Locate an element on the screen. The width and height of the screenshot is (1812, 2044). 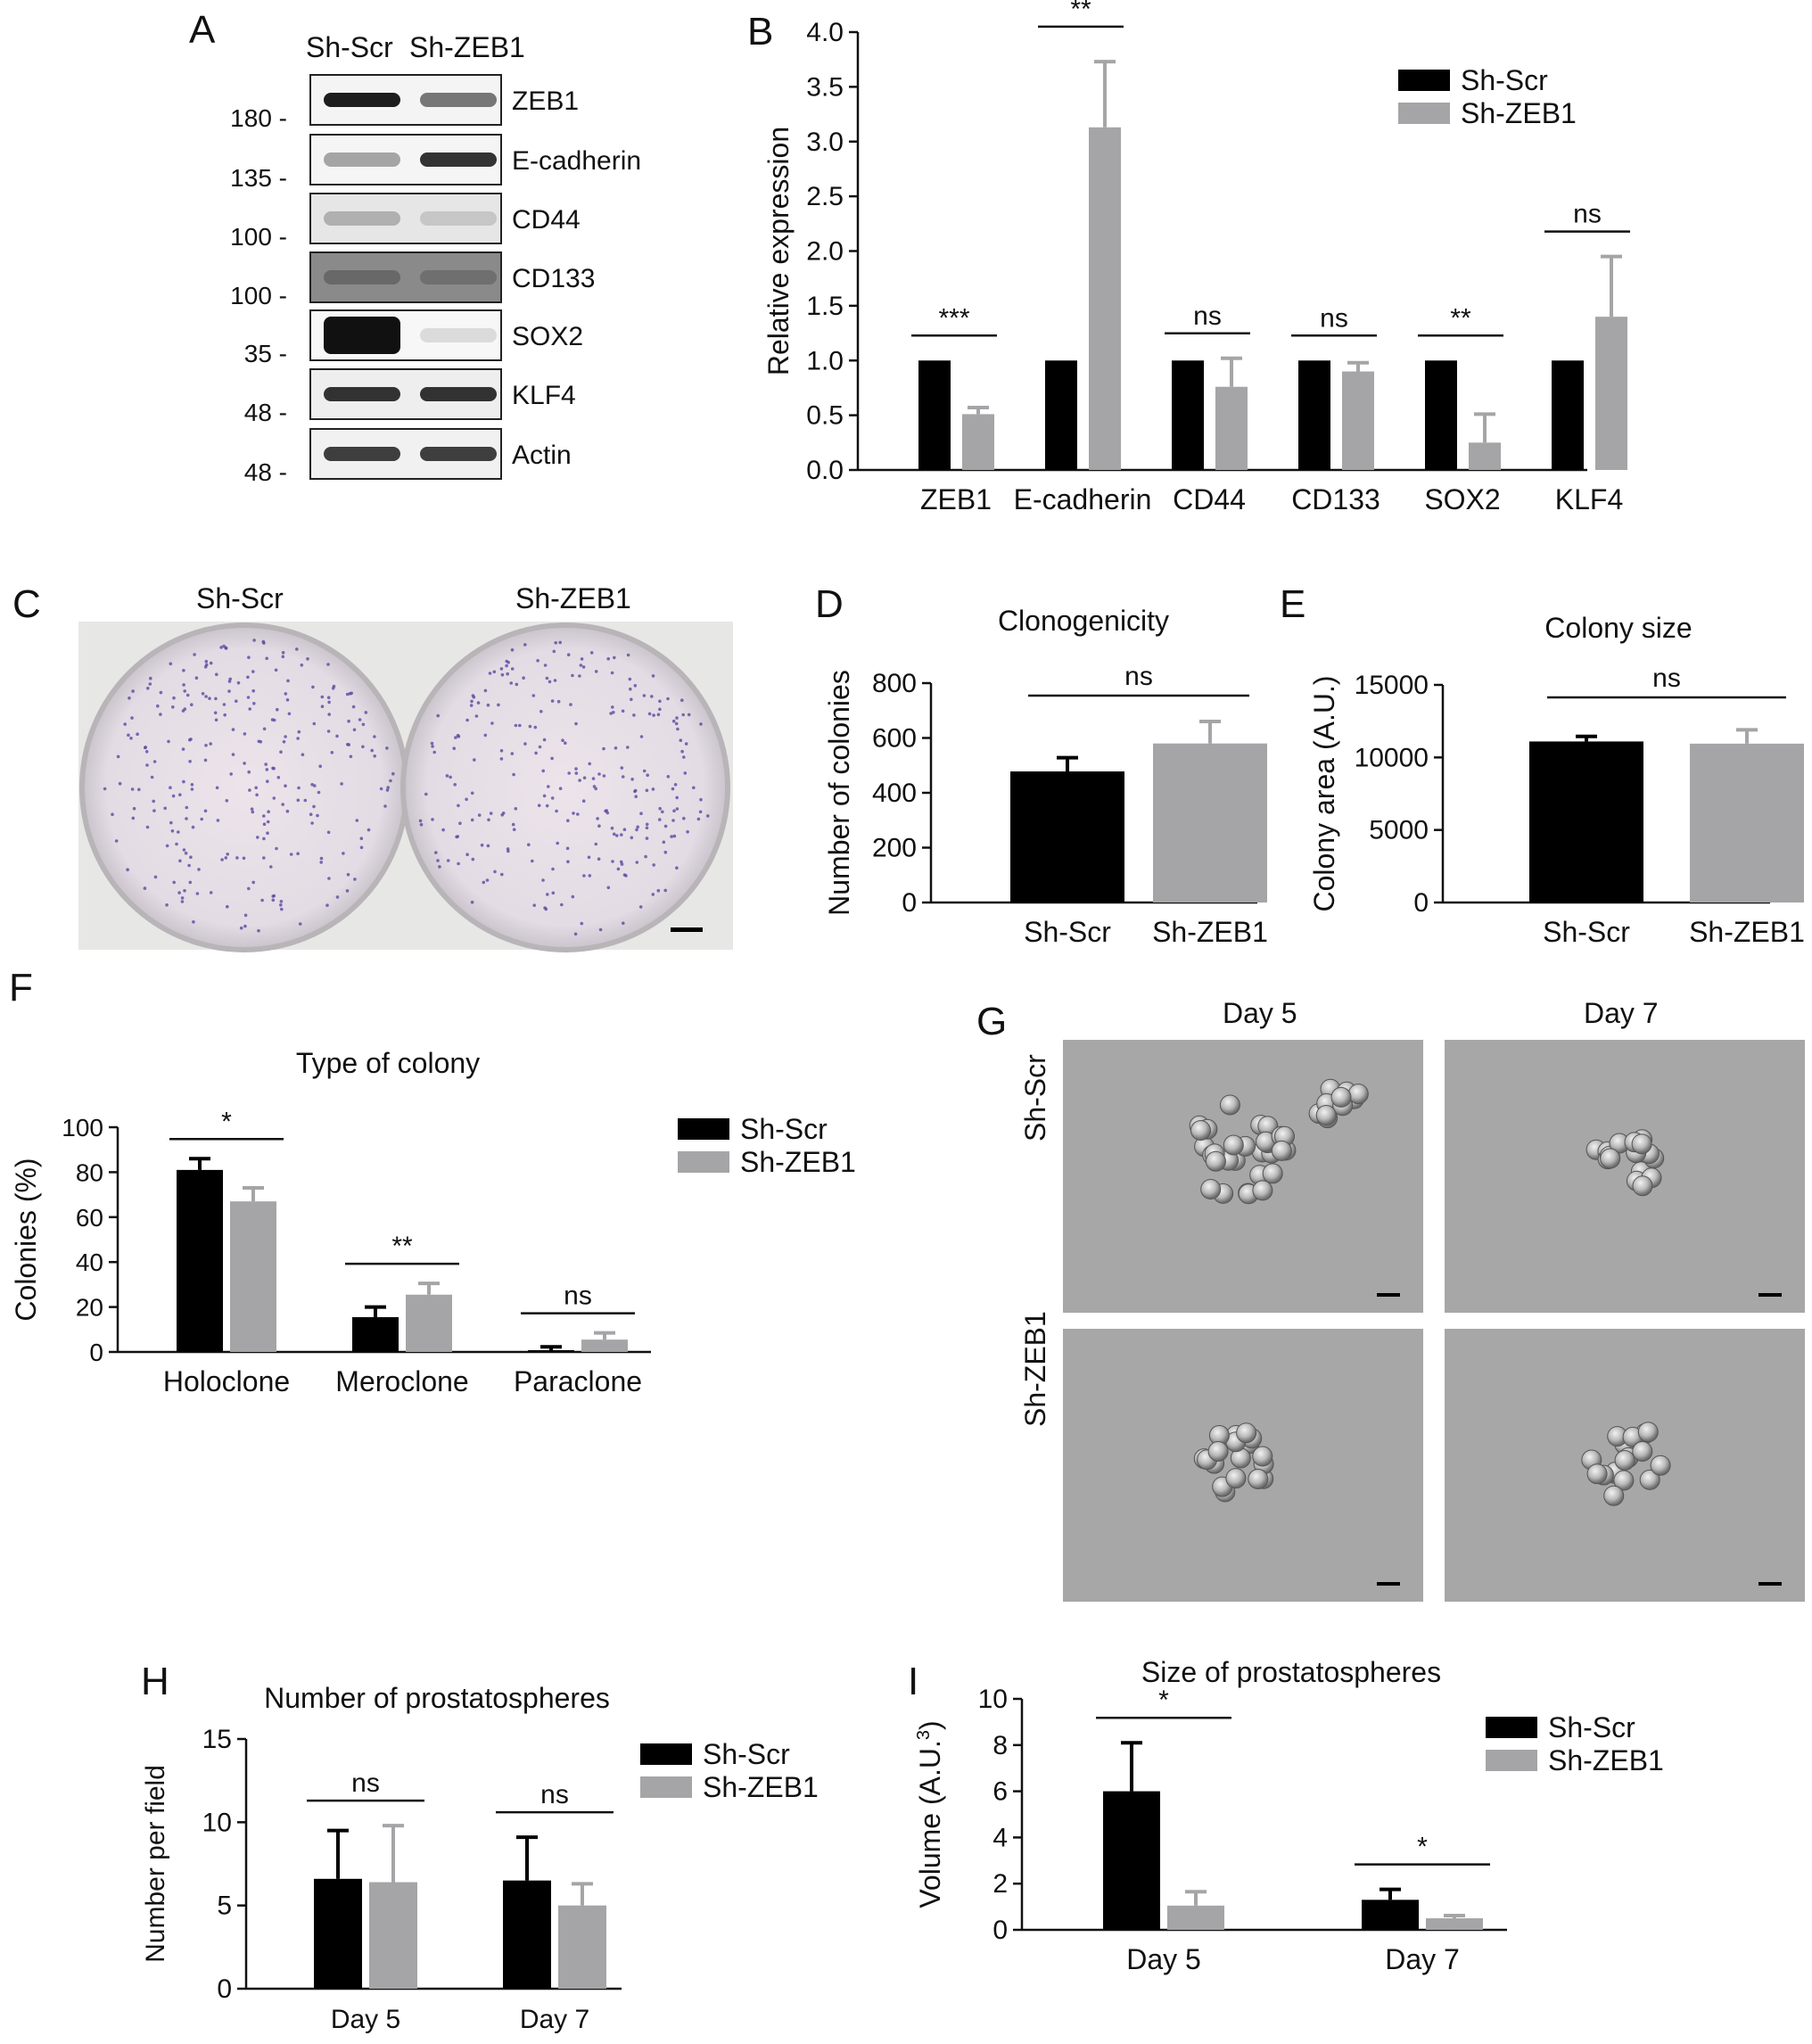
chart-b-bar-e-cadherin-sh-zeb1 is located at coordinates (1105, 299).